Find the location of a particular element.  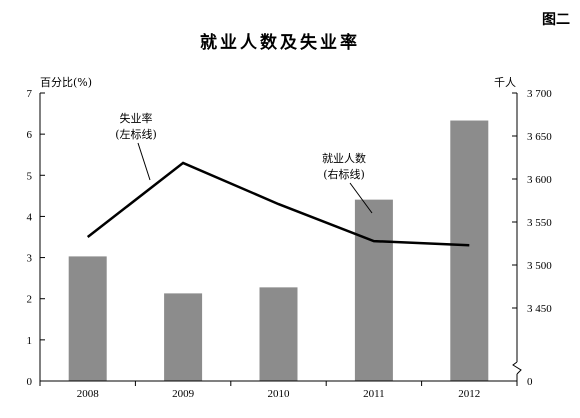

left-tick-label: 0 is located at coordinates (30, 382).